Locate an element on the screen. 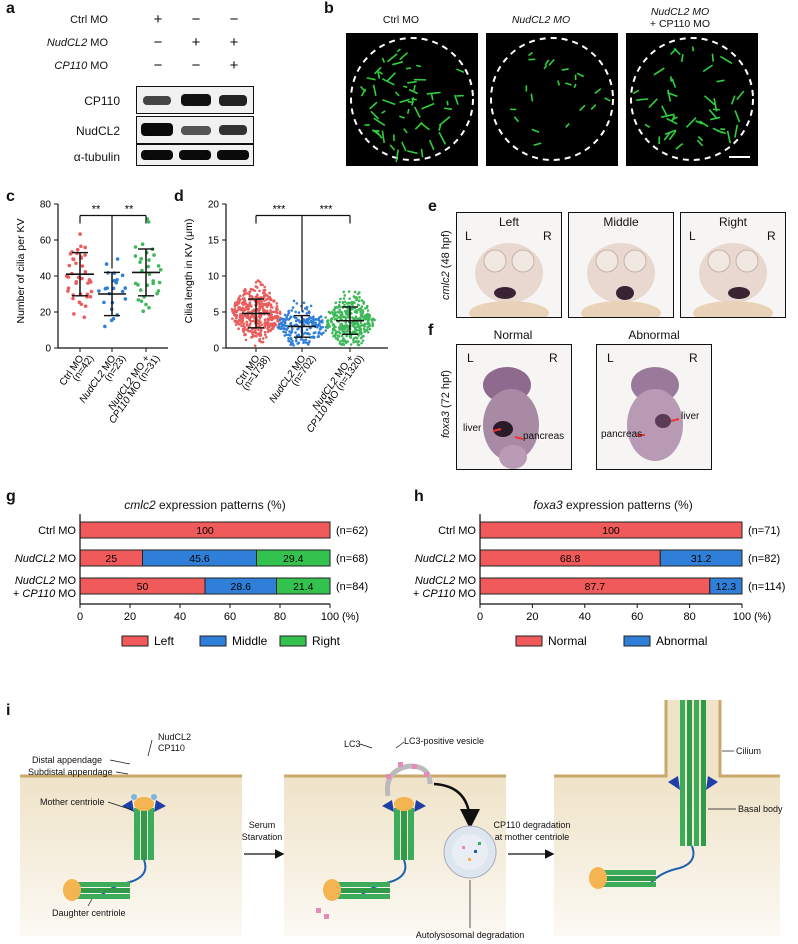 Image resolution: width=798 pixels, height=944 pixels. x-tick-label: 0 is located at coordinates (480, 617).